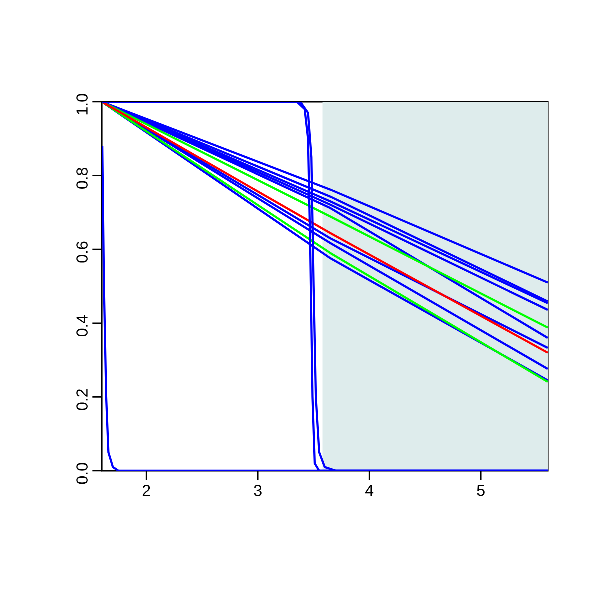 The height and width of the screenshot is (600, 600). I want to click on y-tick-label: 0.2, so click(82, 400).